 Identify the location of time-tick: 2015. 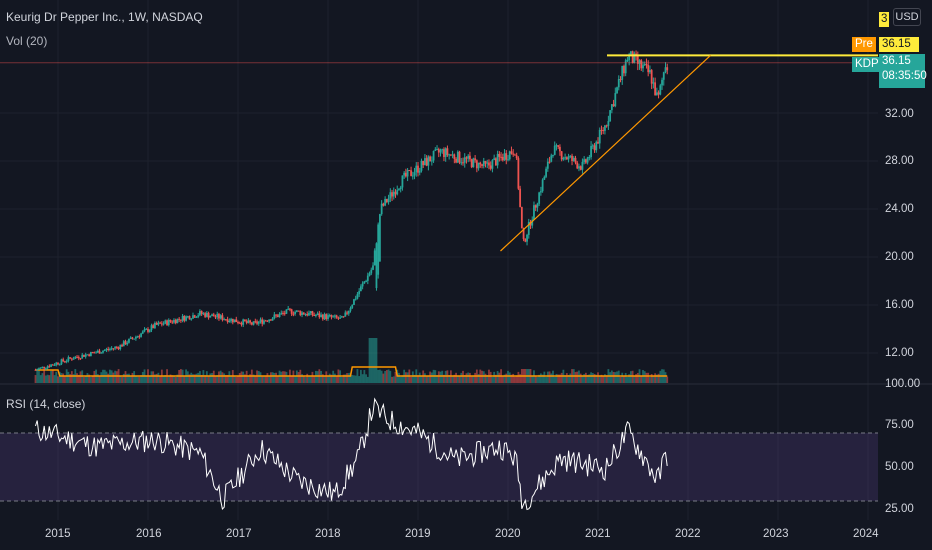
(58, 534).